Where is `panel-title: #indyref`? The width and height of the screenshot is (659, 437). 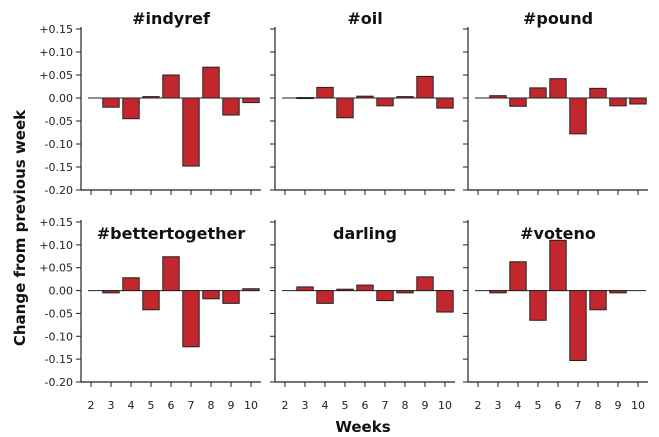
panel-title: #indyref is located at coordinates (171, 18).